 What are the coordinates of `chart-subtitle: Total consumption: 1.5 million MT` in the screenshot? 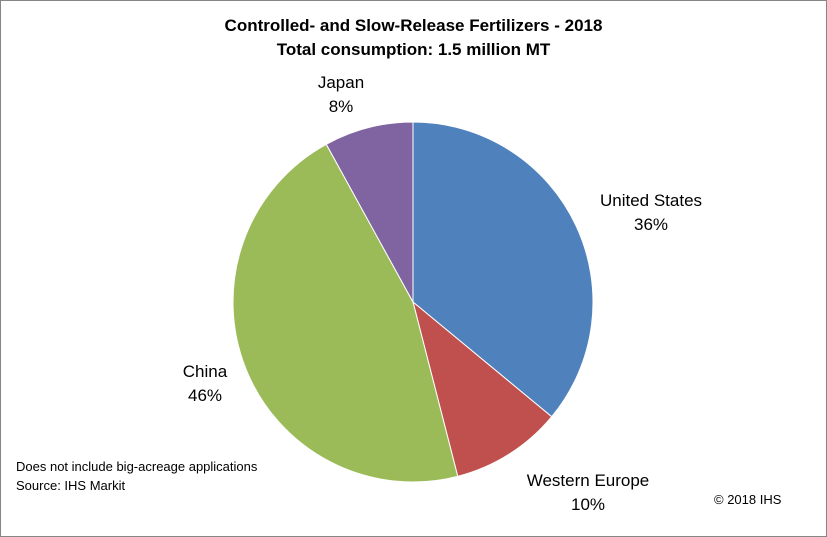 It's located at (413, 49).